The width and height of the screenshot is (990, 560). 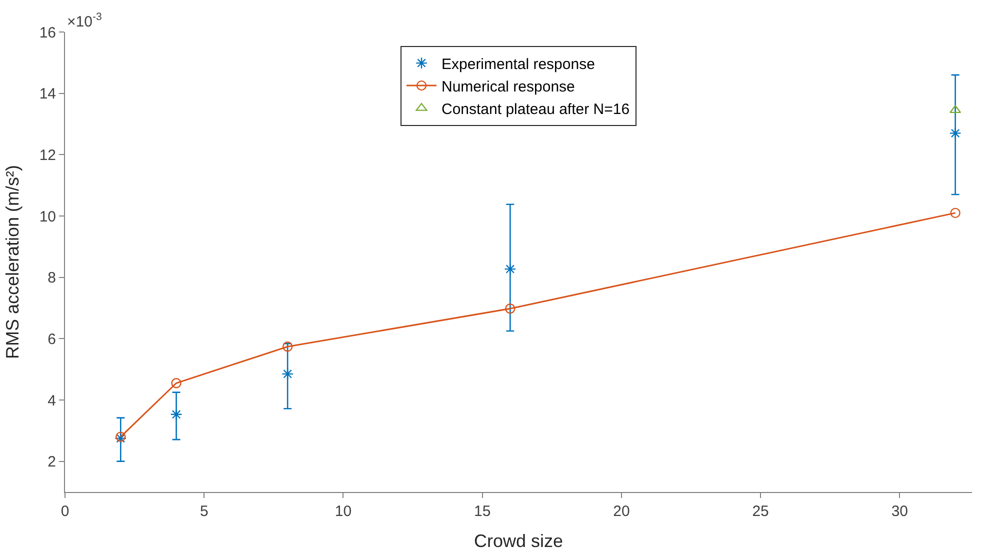 What do you see at coordinates (508, 87) in the screenshot?
I see `legend-label: Numerical response` at bounding box center [508, 87].